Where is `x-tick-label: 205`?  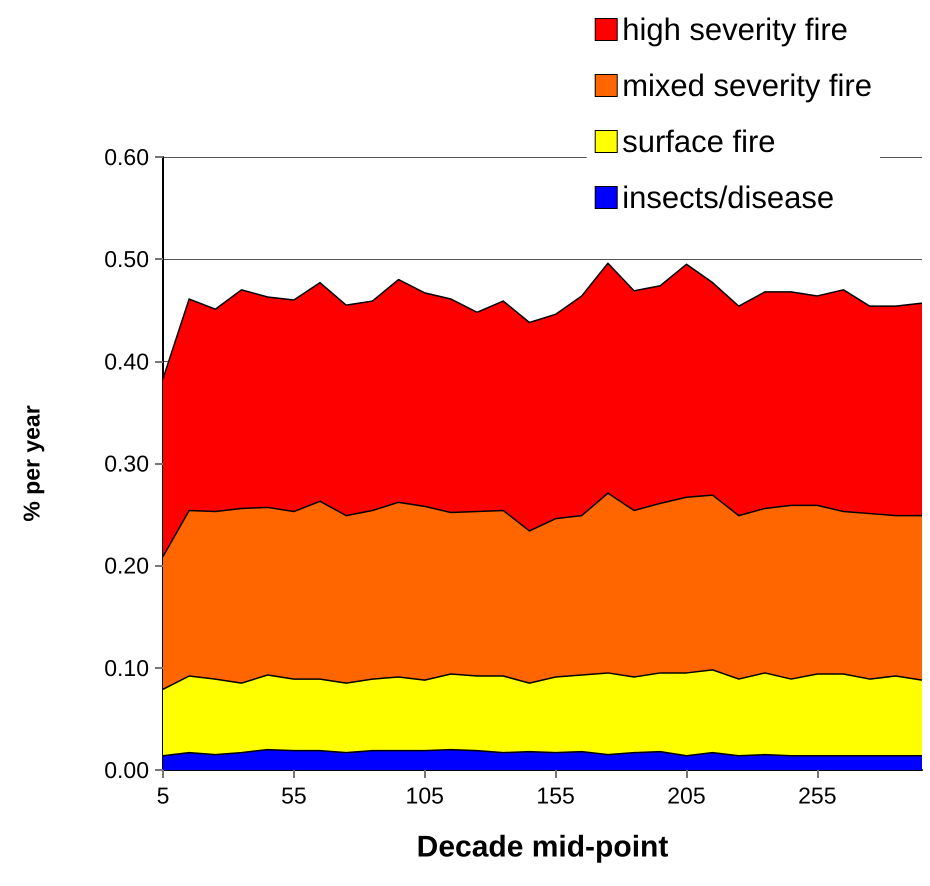
x-tick-label: 205 is located at coordinates (686, 795).